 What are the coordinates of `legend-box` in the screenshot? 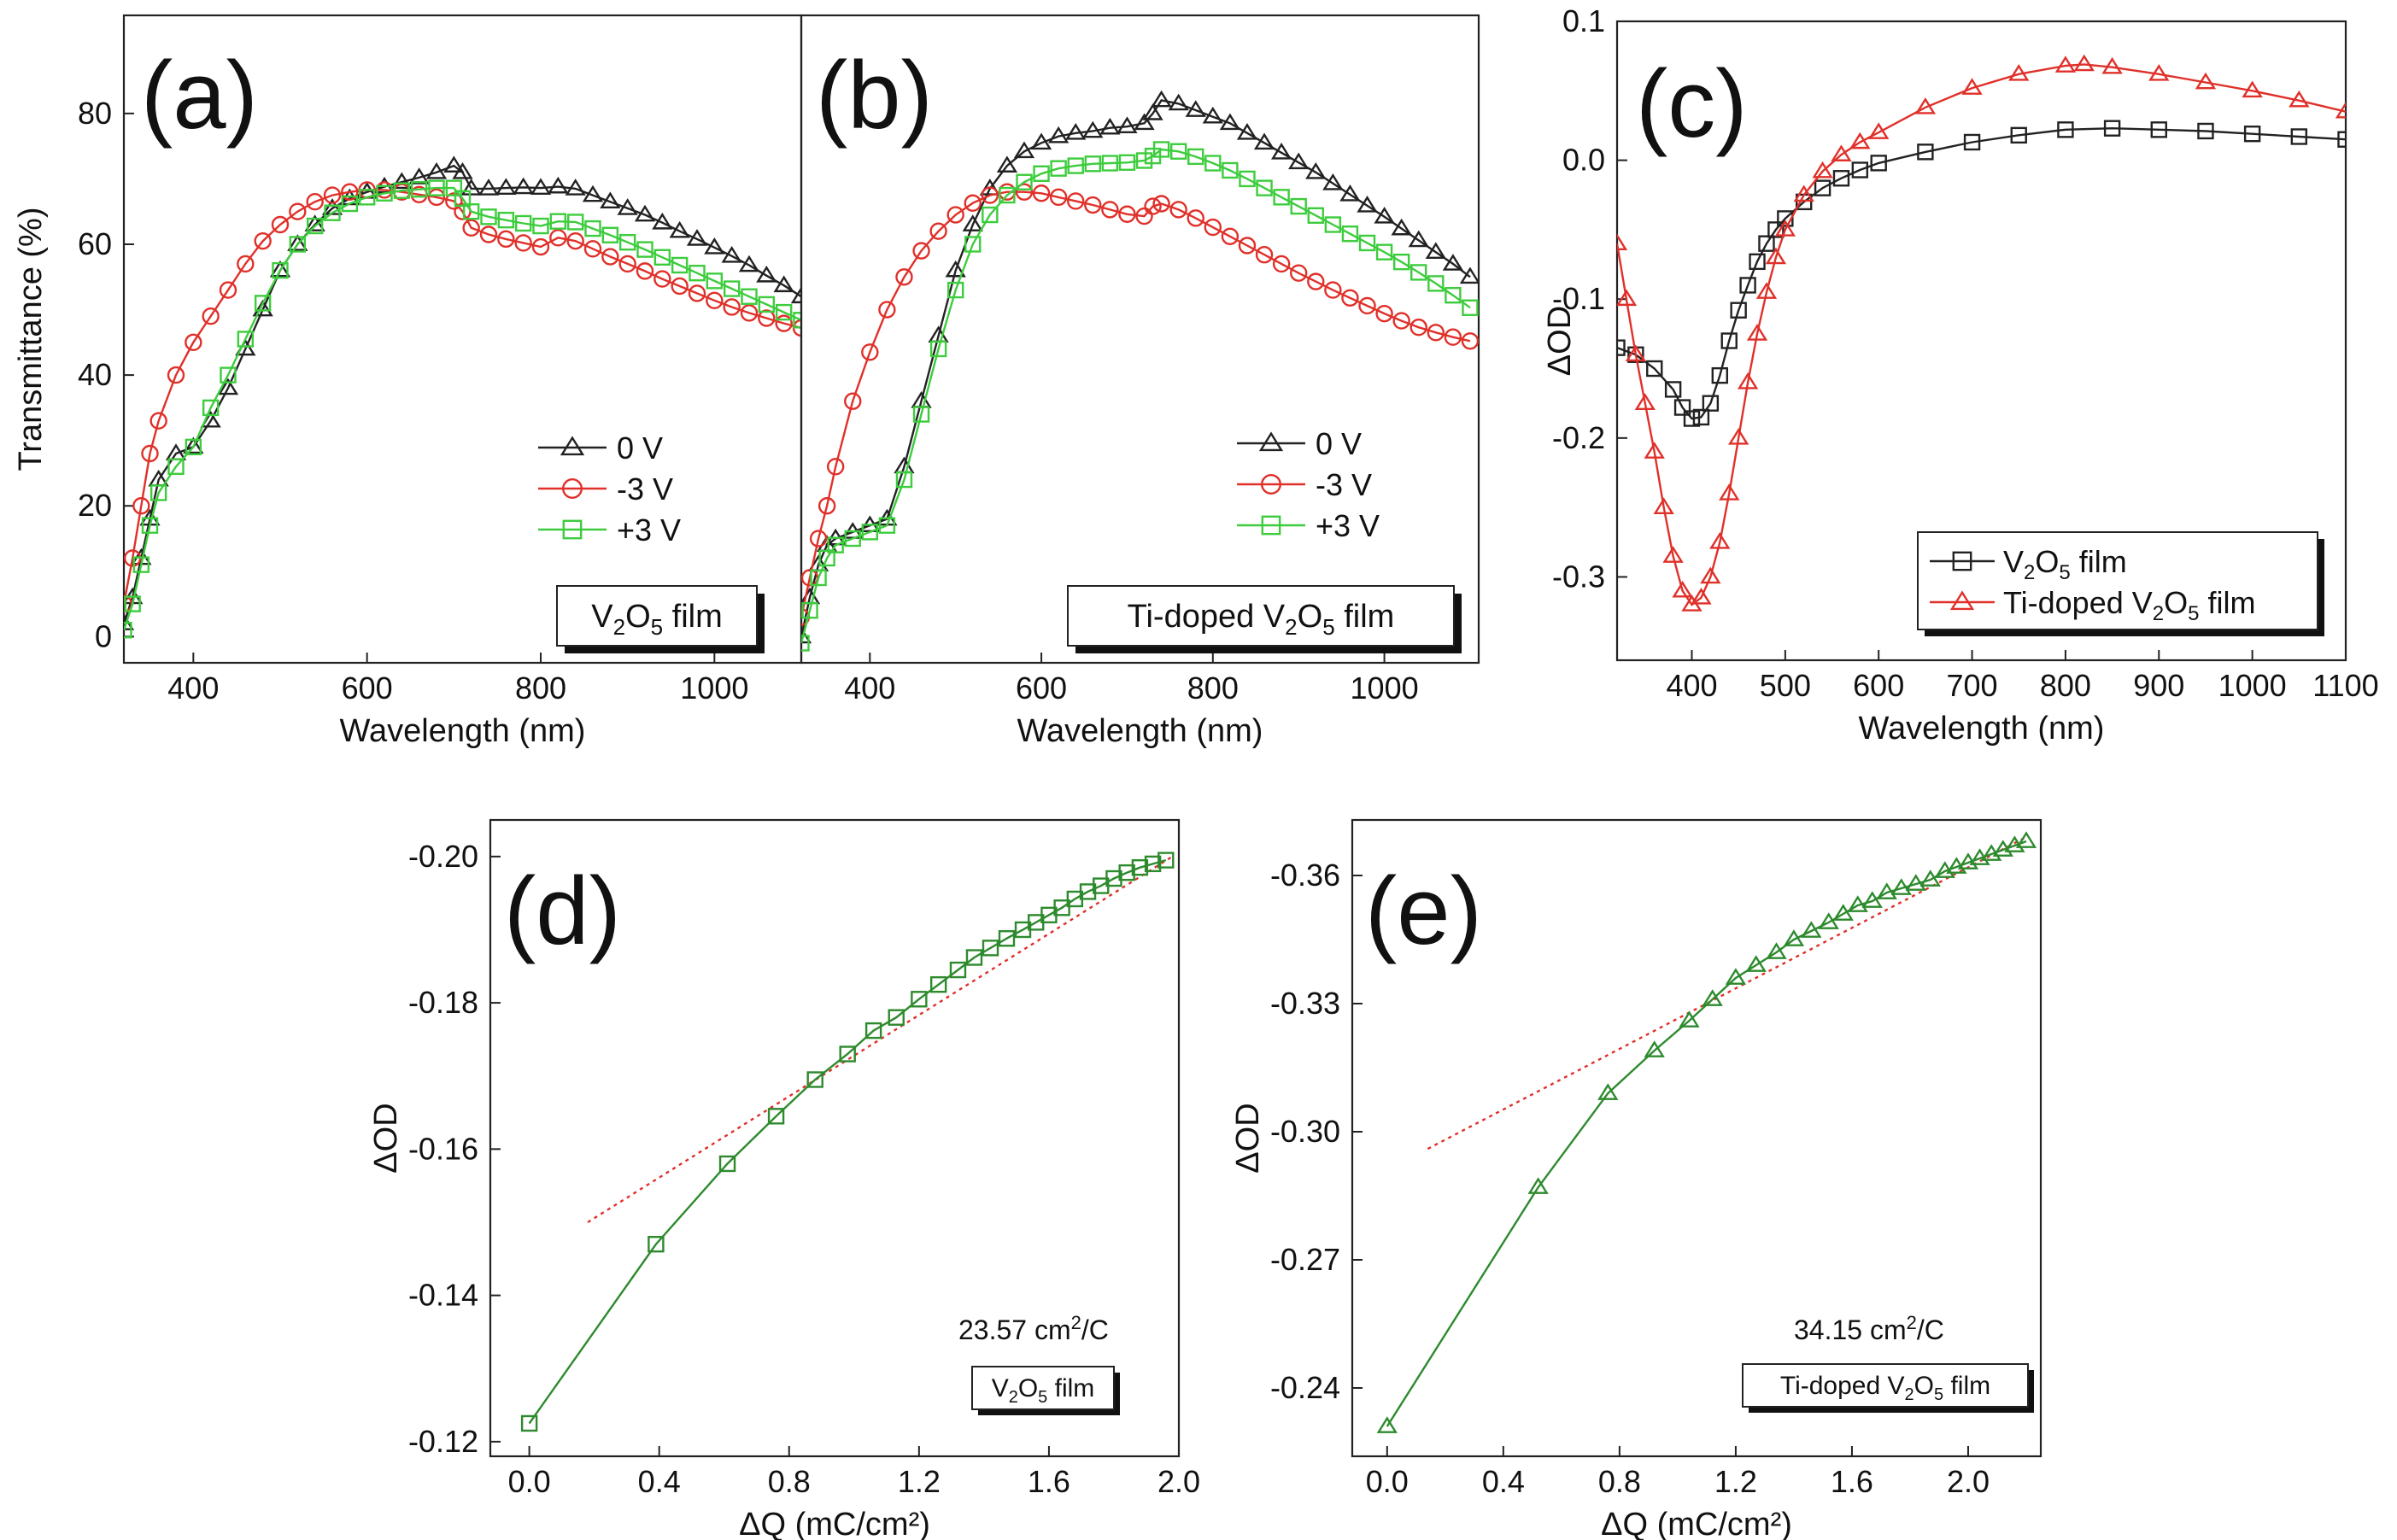 It's located at (2117, 580).